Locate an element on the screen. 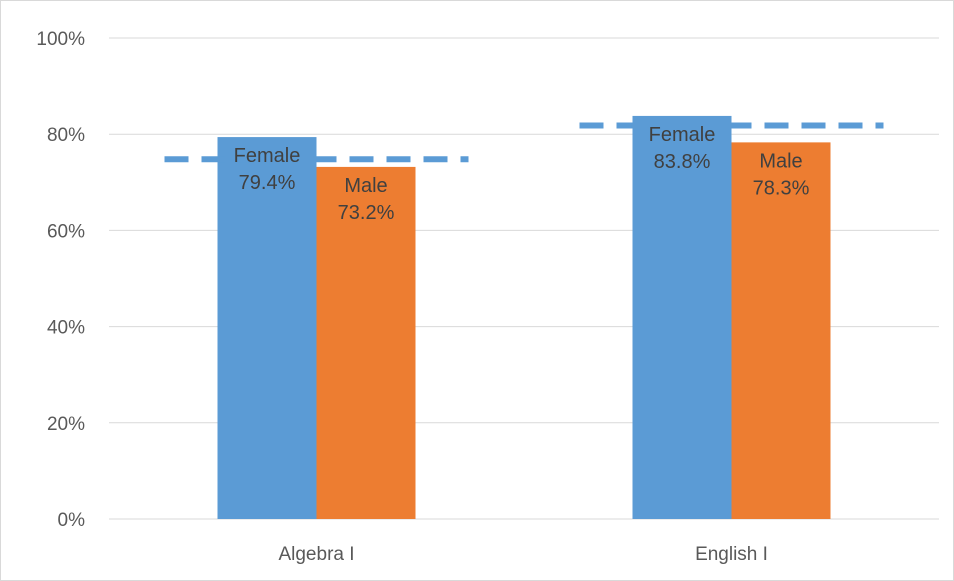  x-category-label: Algebra I is located at coordinates (316, 554).